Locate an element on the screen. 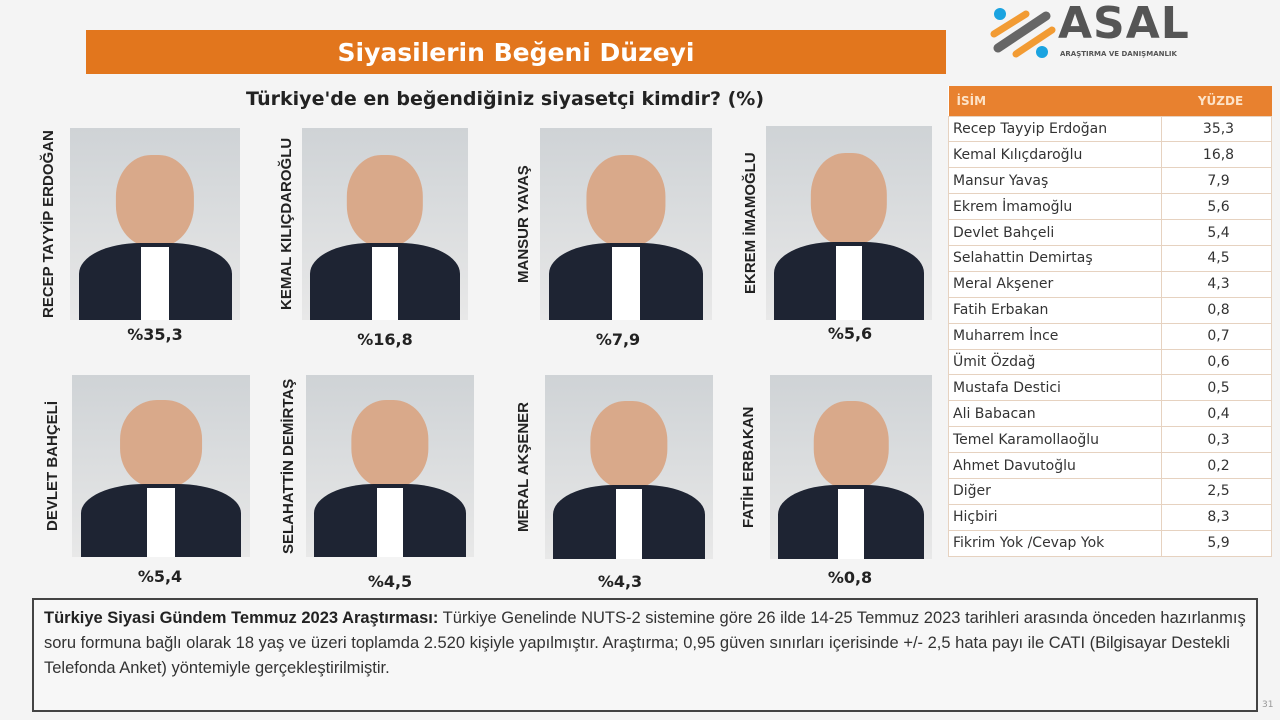  row-name: Meral Akşener is located at coordinates (1055, 284).